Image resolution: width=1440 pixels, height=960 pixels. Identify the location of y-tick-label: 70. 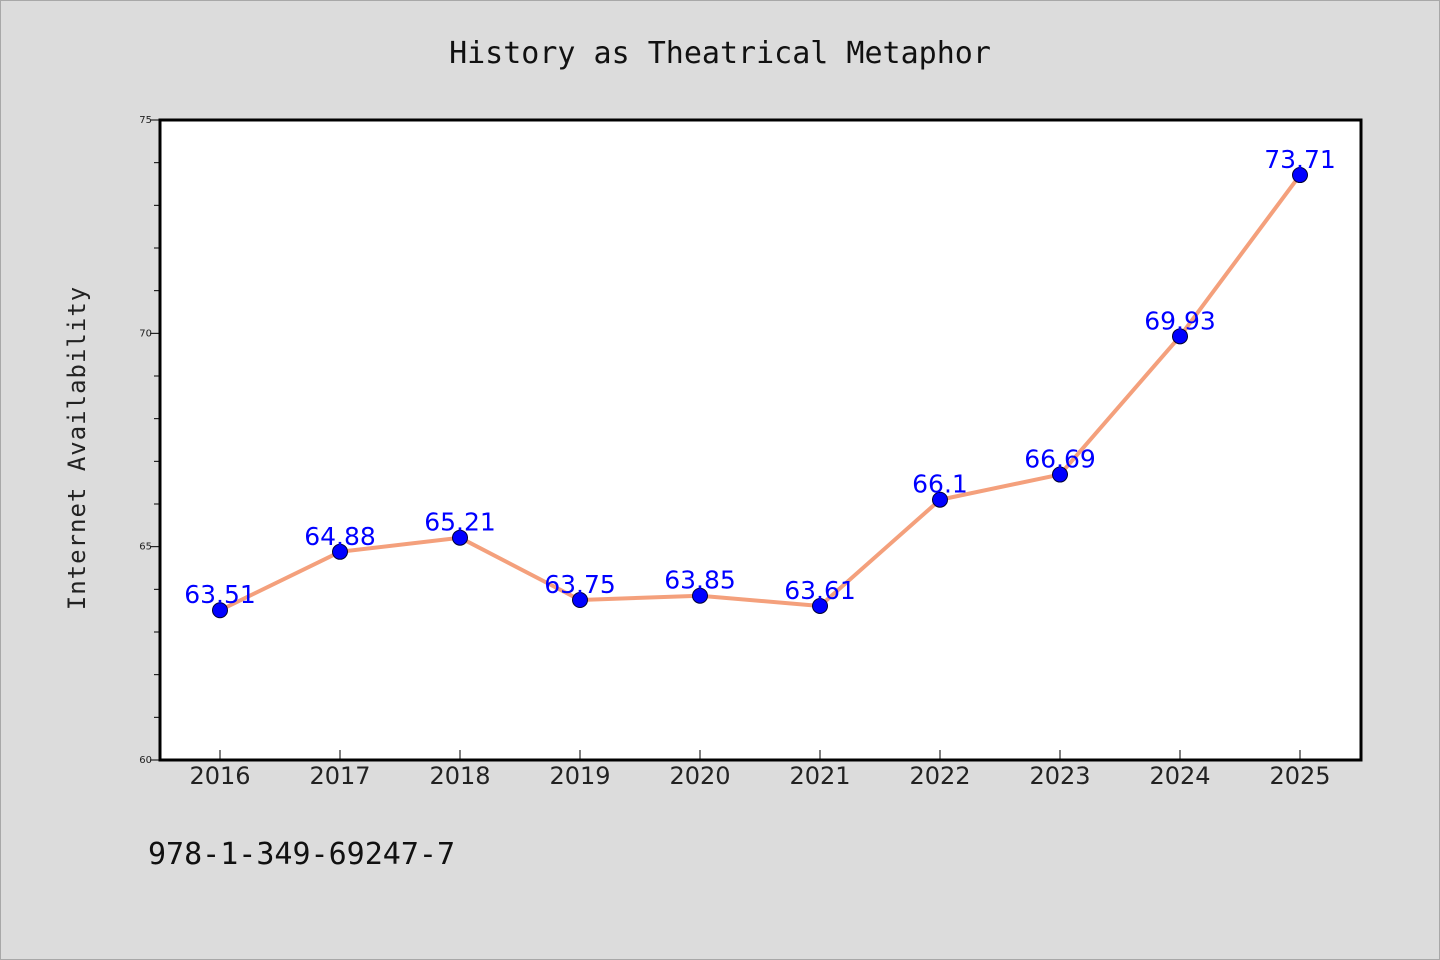
(145, 333).